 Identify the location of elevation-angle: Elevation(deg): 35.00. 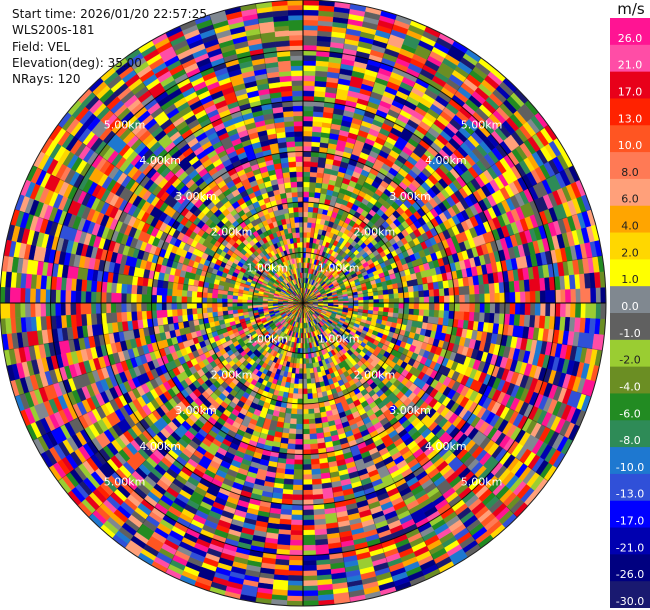
(77, 62).